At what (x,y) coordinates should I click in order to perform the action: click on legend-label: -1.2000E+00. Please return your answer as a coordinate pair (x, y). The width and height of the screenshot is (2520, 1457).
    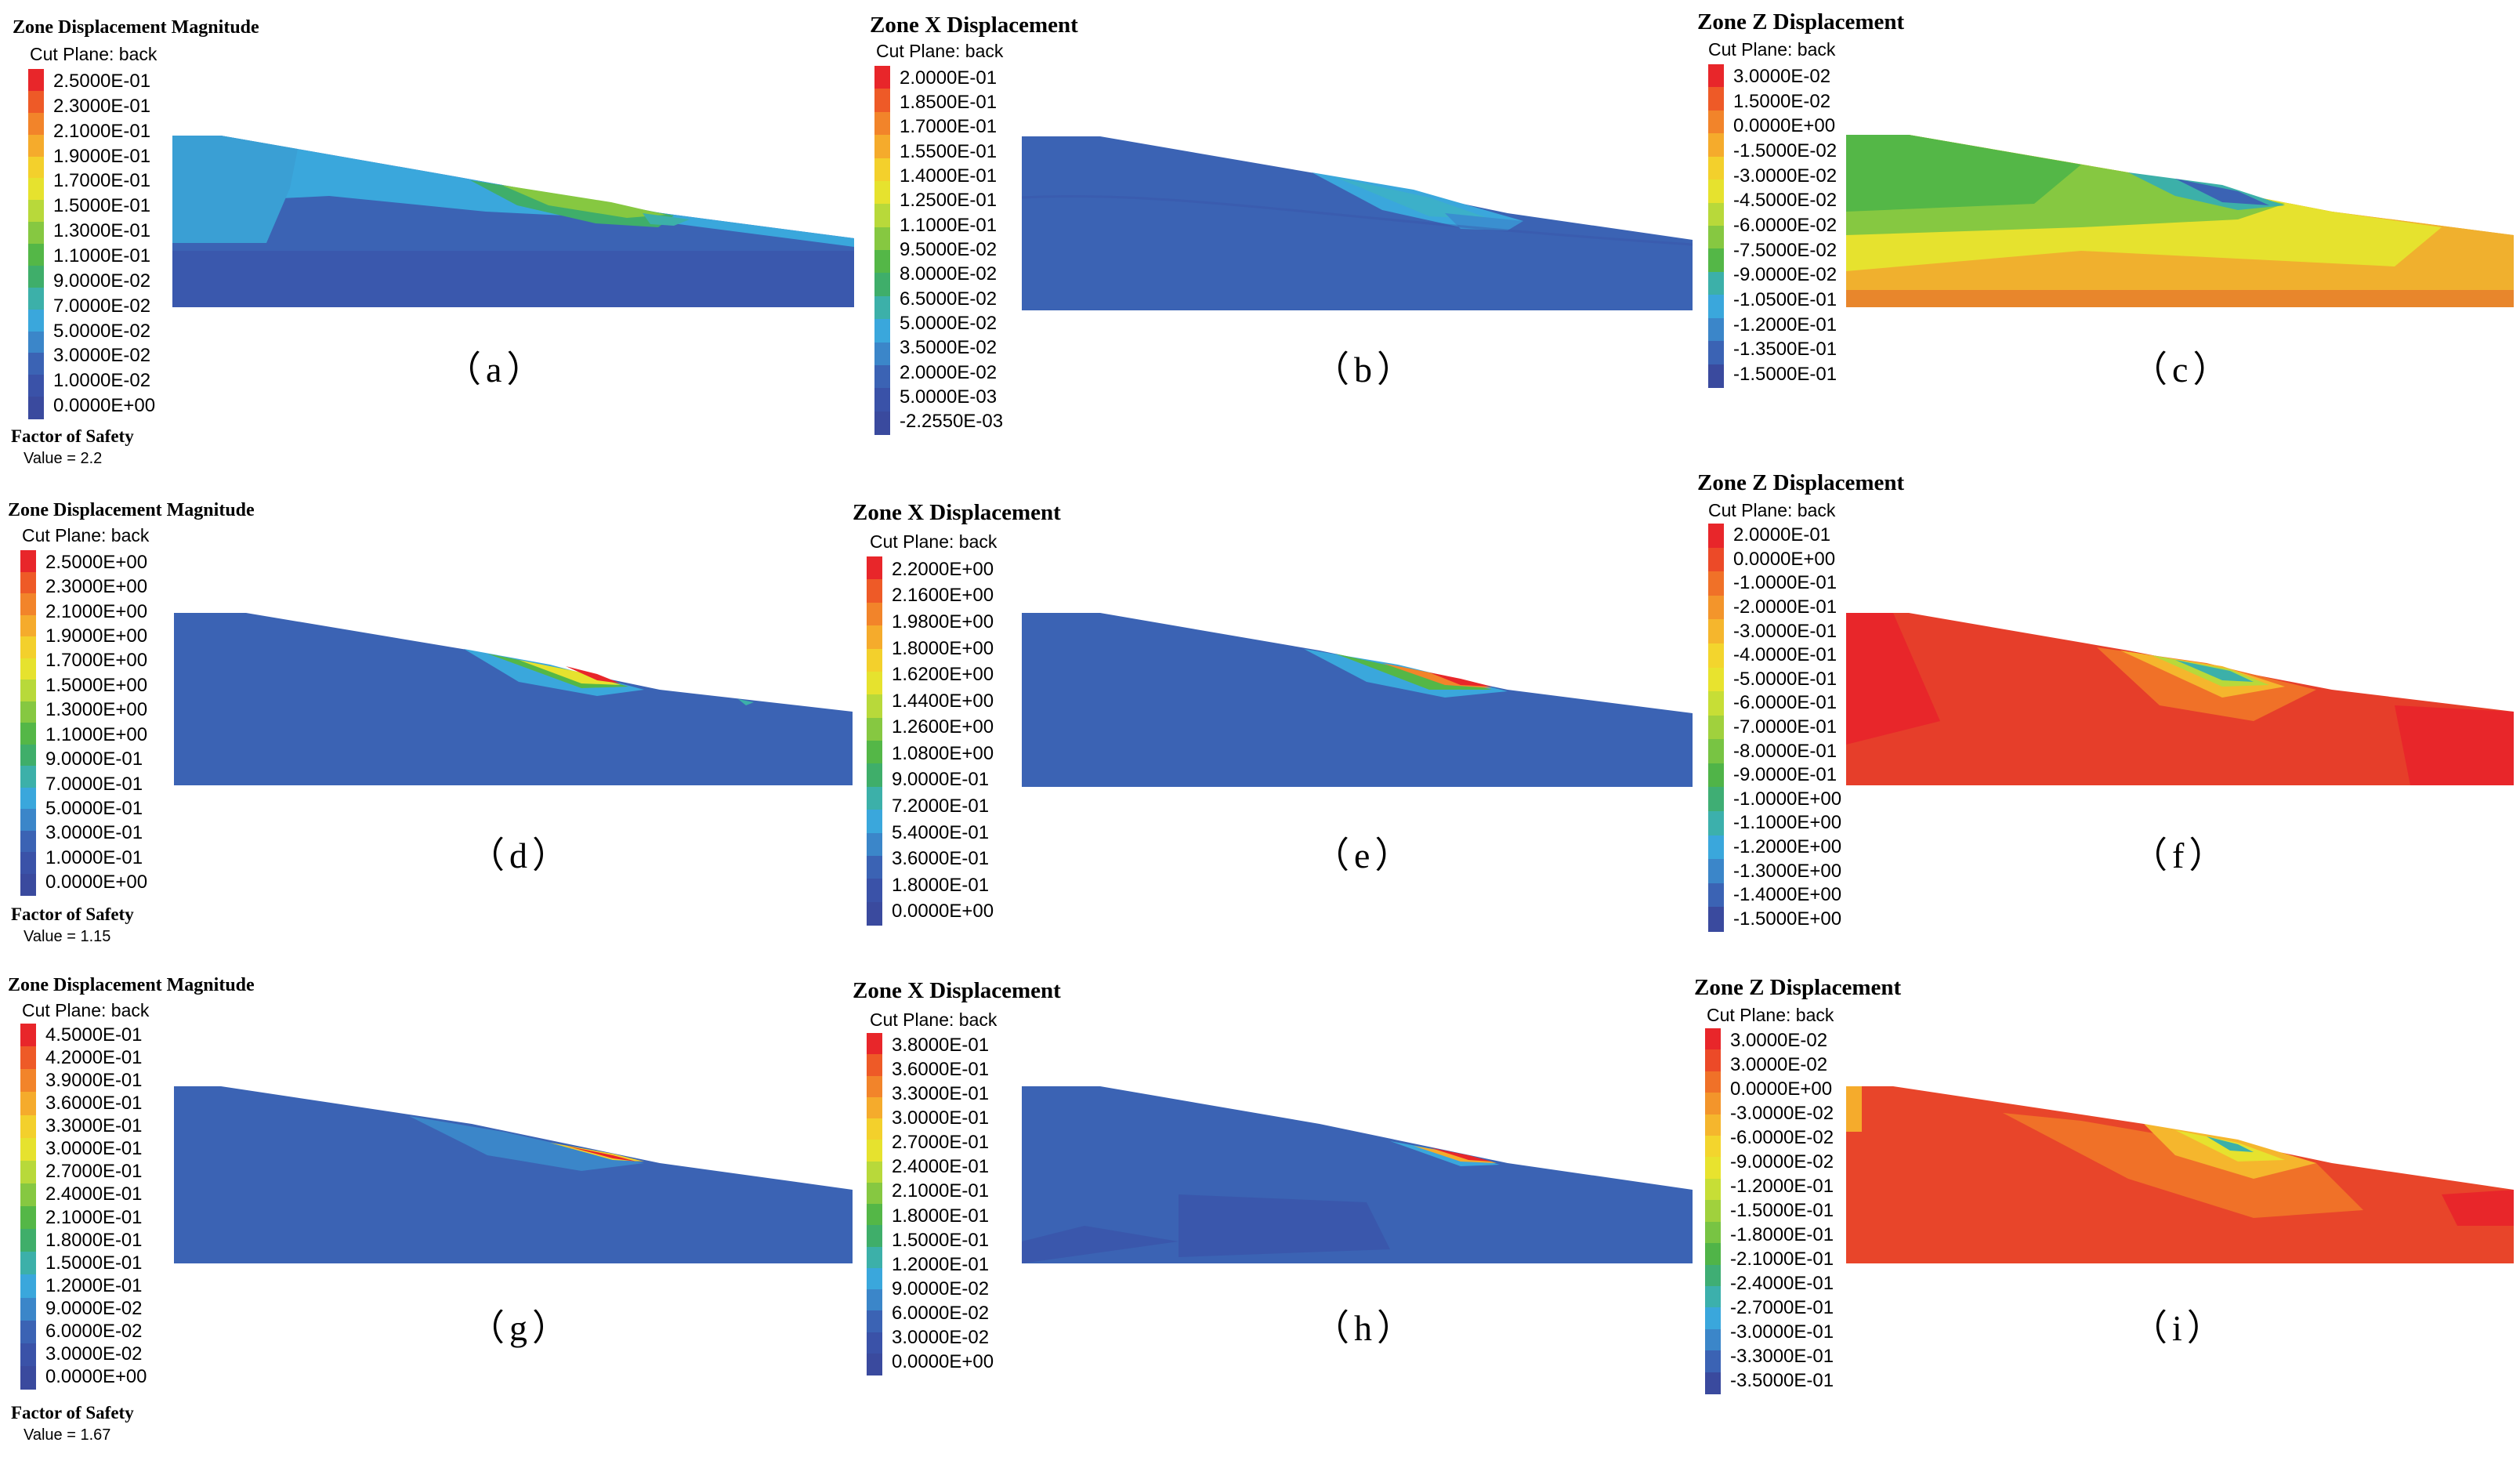
    Looking at the image, I should click on (1787, 846).